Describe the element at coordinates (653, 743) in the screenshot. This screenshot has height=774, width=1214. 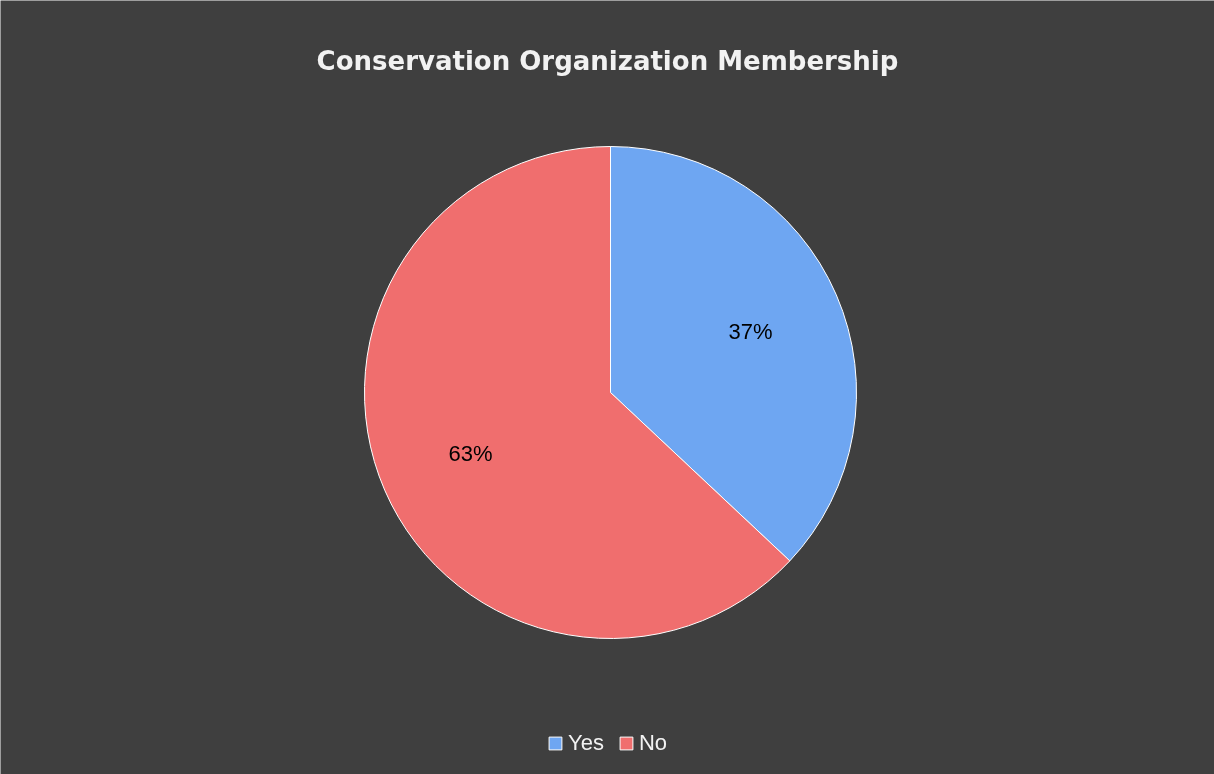
I see `legend-label: No` at that location.